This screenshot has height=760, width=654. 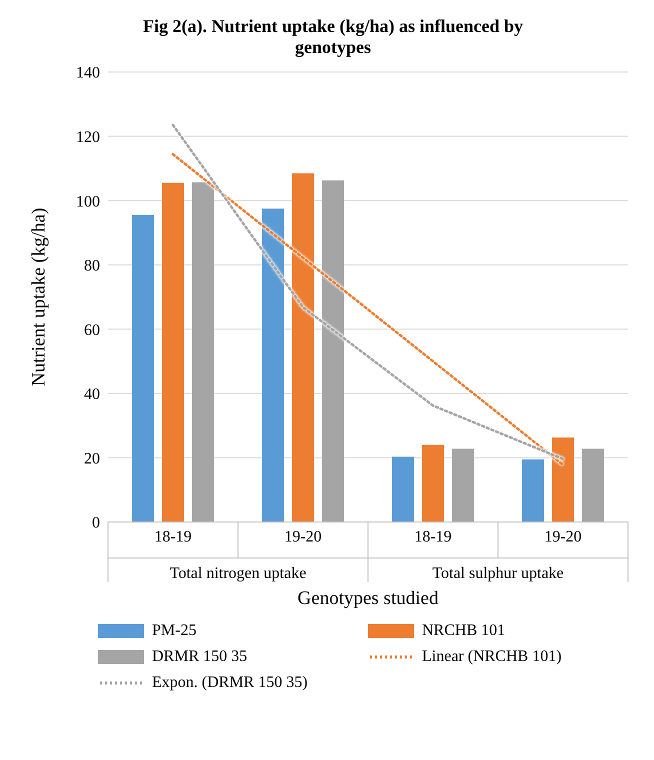 I want to click on text: Total nitrogen uptake, so click(x=238, y=573).